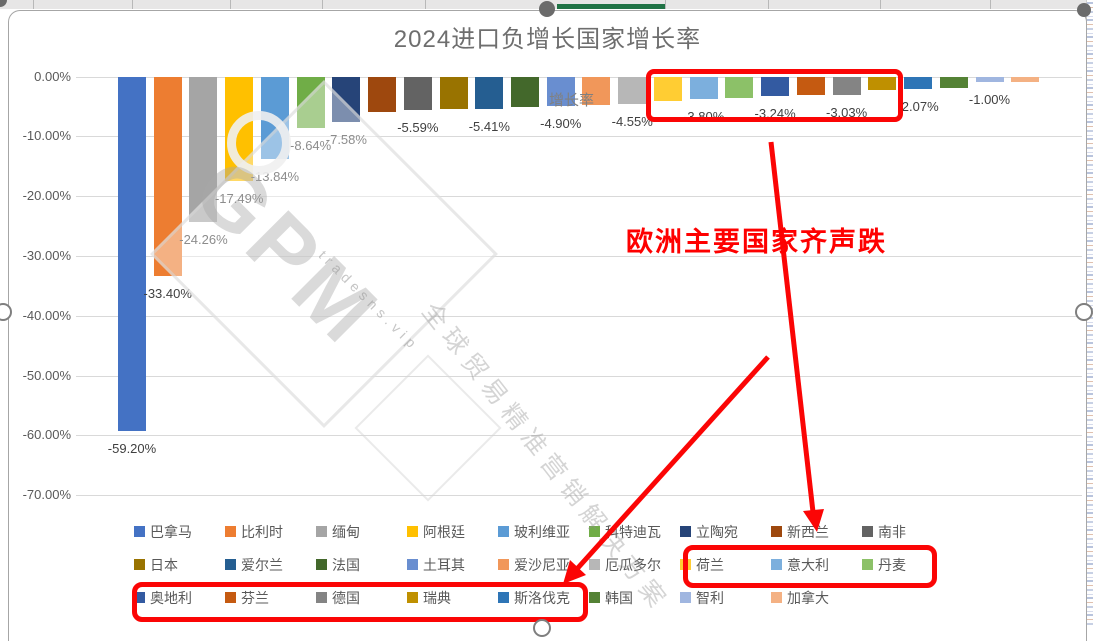 The width and height of the screenshot is (1093, 641). What do you see at coordinates (444, 565) in the screenshot?
I see `legend-label: 土耳其` at bounding box center [444, 565].